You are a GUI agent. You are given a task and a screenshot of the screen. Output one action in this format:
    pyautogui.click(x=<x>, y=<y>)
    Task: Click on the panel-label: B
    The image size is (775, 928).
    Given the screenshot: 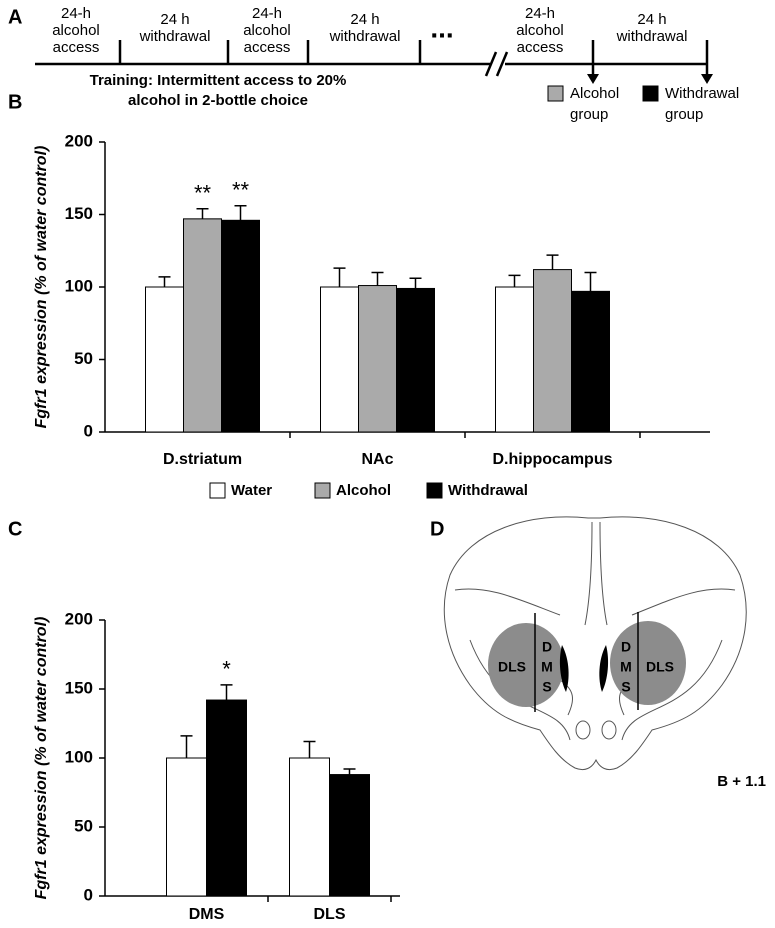 What is the action you would take?
    pyautogui.click(x=15, y=102)
    